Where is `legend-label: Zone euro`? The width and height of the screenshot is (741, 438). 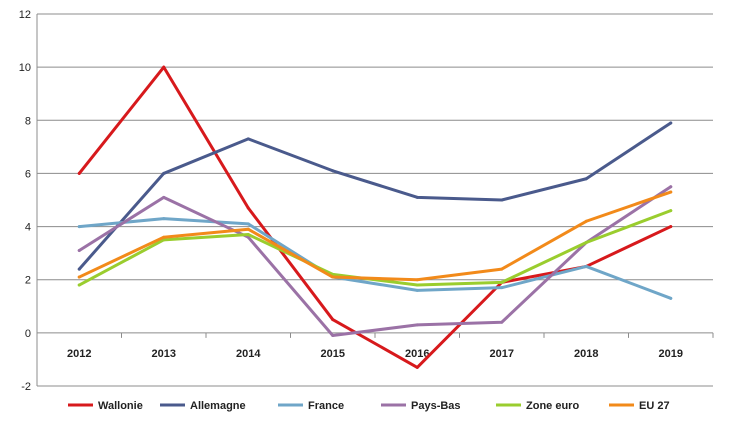
legend-label: Zone euro is located at coordinates (552, 406).